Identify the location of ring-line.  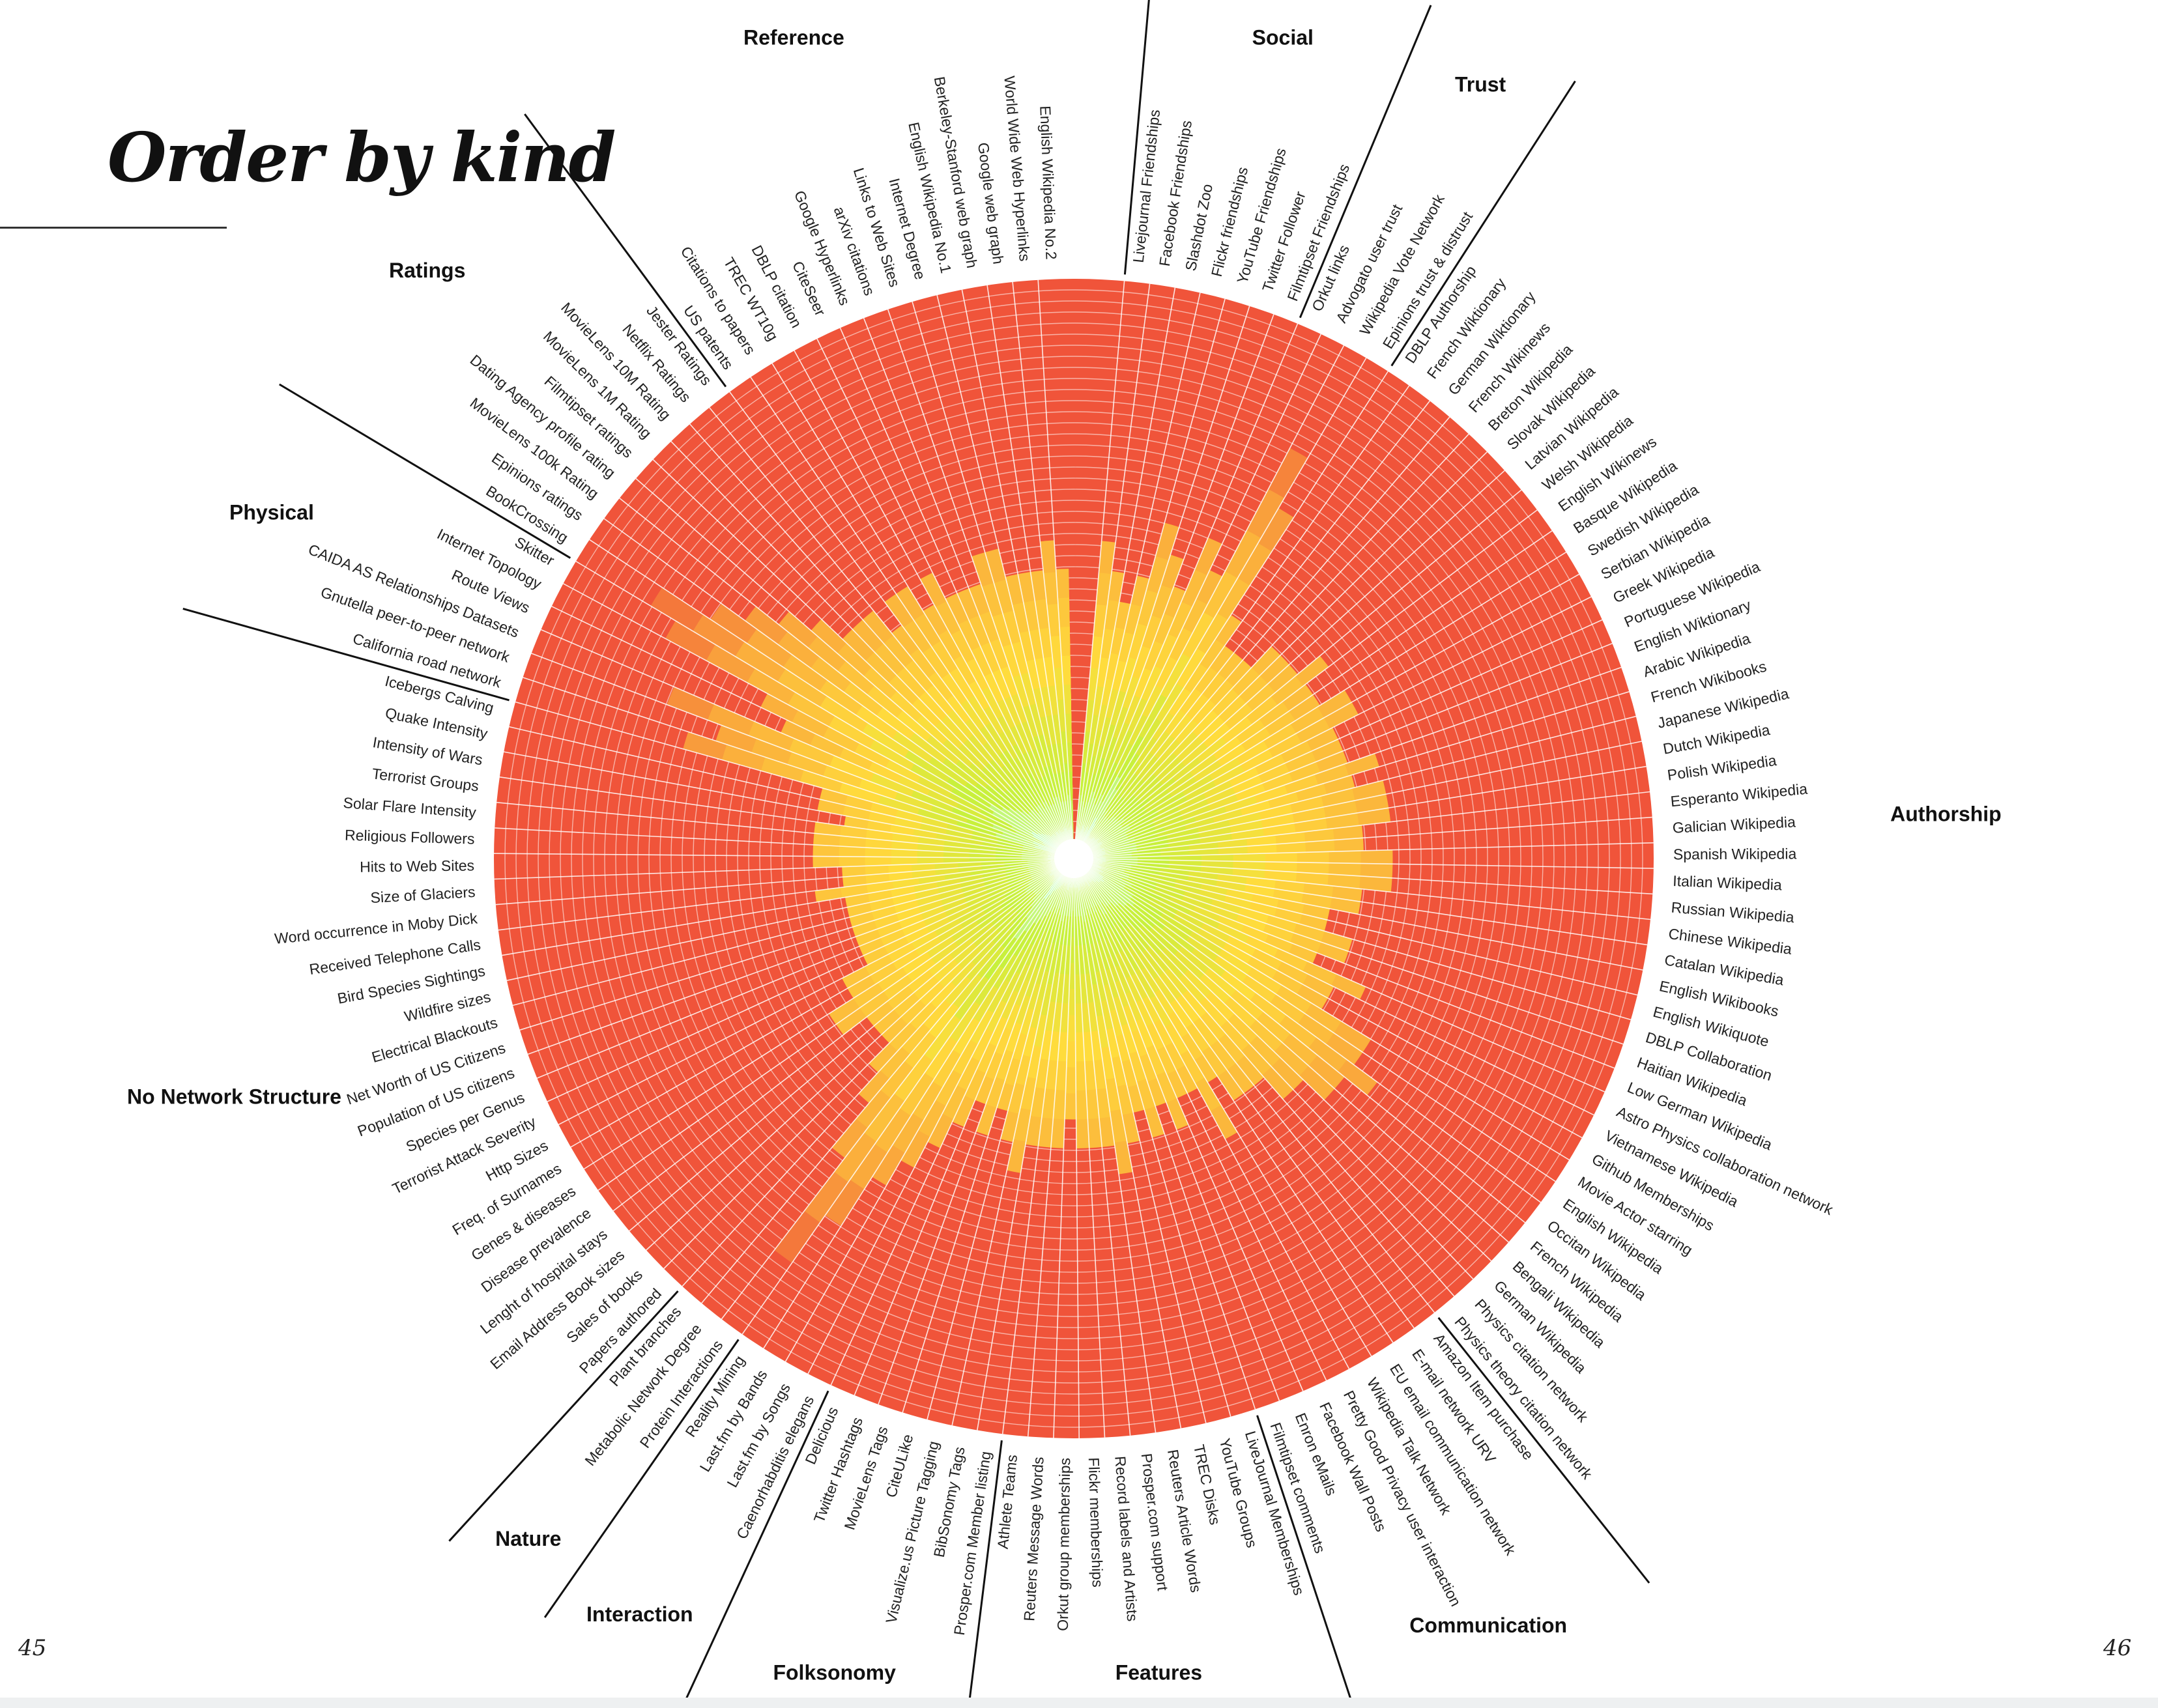
(1074, 859).